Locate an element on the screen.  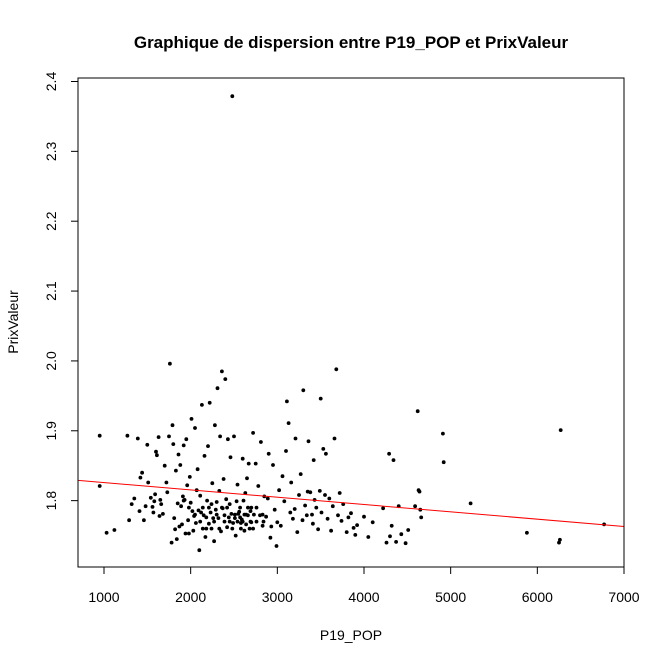
x-tick-label: 1000 is located at coordinates (103, 597).